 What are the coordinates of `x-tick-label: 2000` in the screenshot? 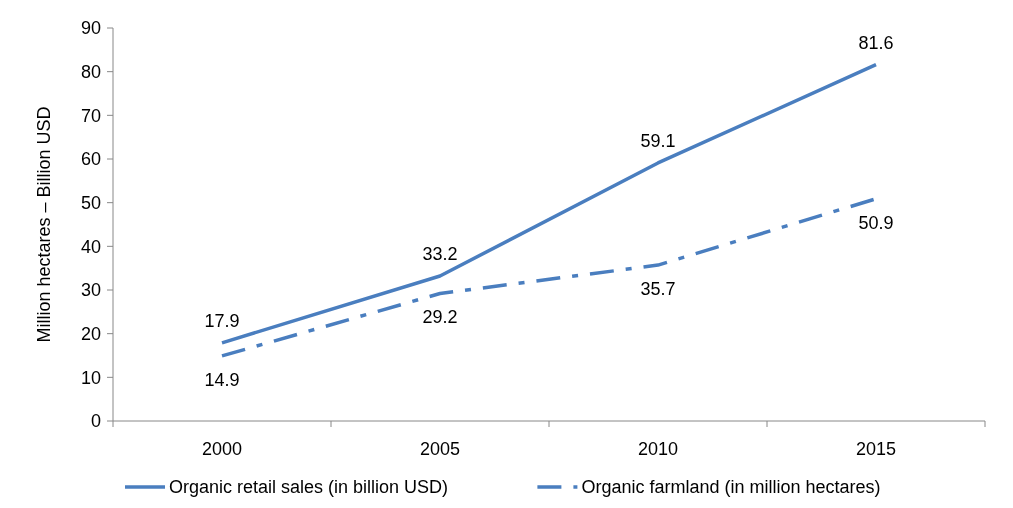 It's located at (222, 449).